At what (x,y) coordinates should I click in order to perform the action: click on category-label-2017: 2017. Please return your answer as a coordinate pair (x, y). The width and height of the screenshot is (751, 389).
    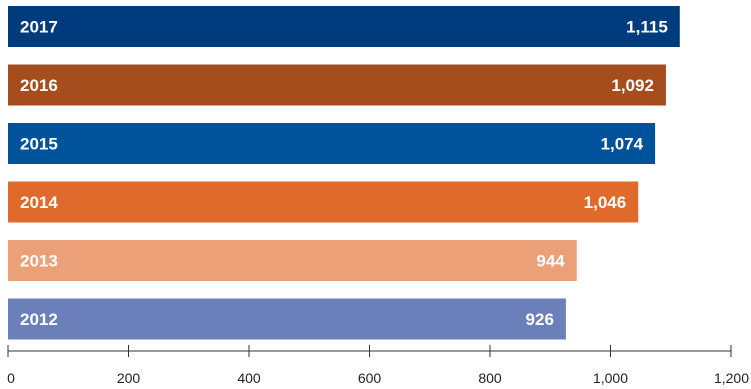
    Looking at the image, I should click on (39, 27).